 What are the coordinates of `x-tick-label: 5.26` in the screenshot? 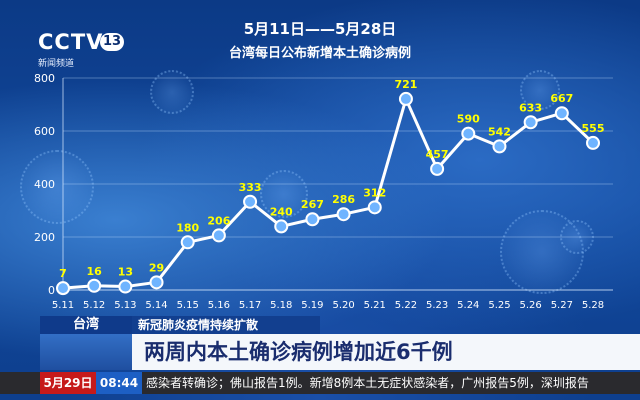 It's located at (531, 305).